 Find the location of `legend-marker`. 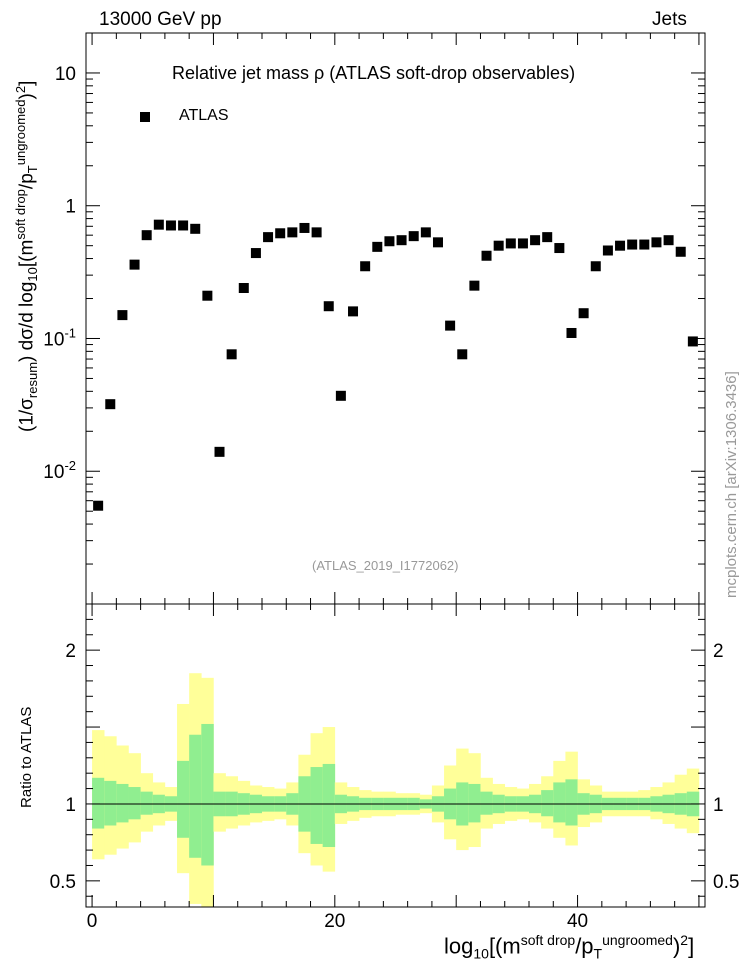

legend-marker is located at coordinates (145, 117).